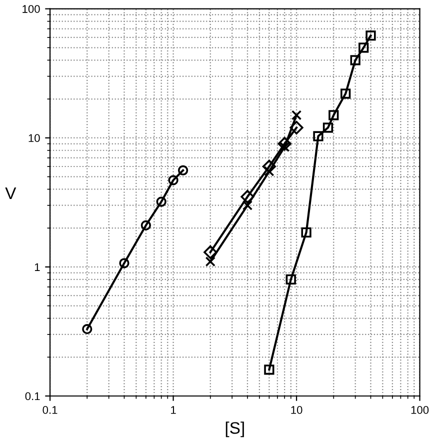 The width and height of the screenshot is (435, 440). Describe the element at coordinates (50, 410) in the screenshot. I see `x-tick-label: 0.1` at that location.